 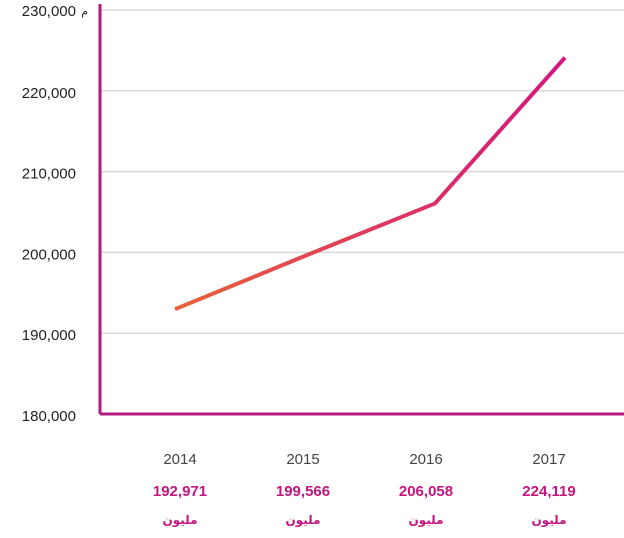 I want to click on x-tick-label: 2017, so click(x=548, y=459).